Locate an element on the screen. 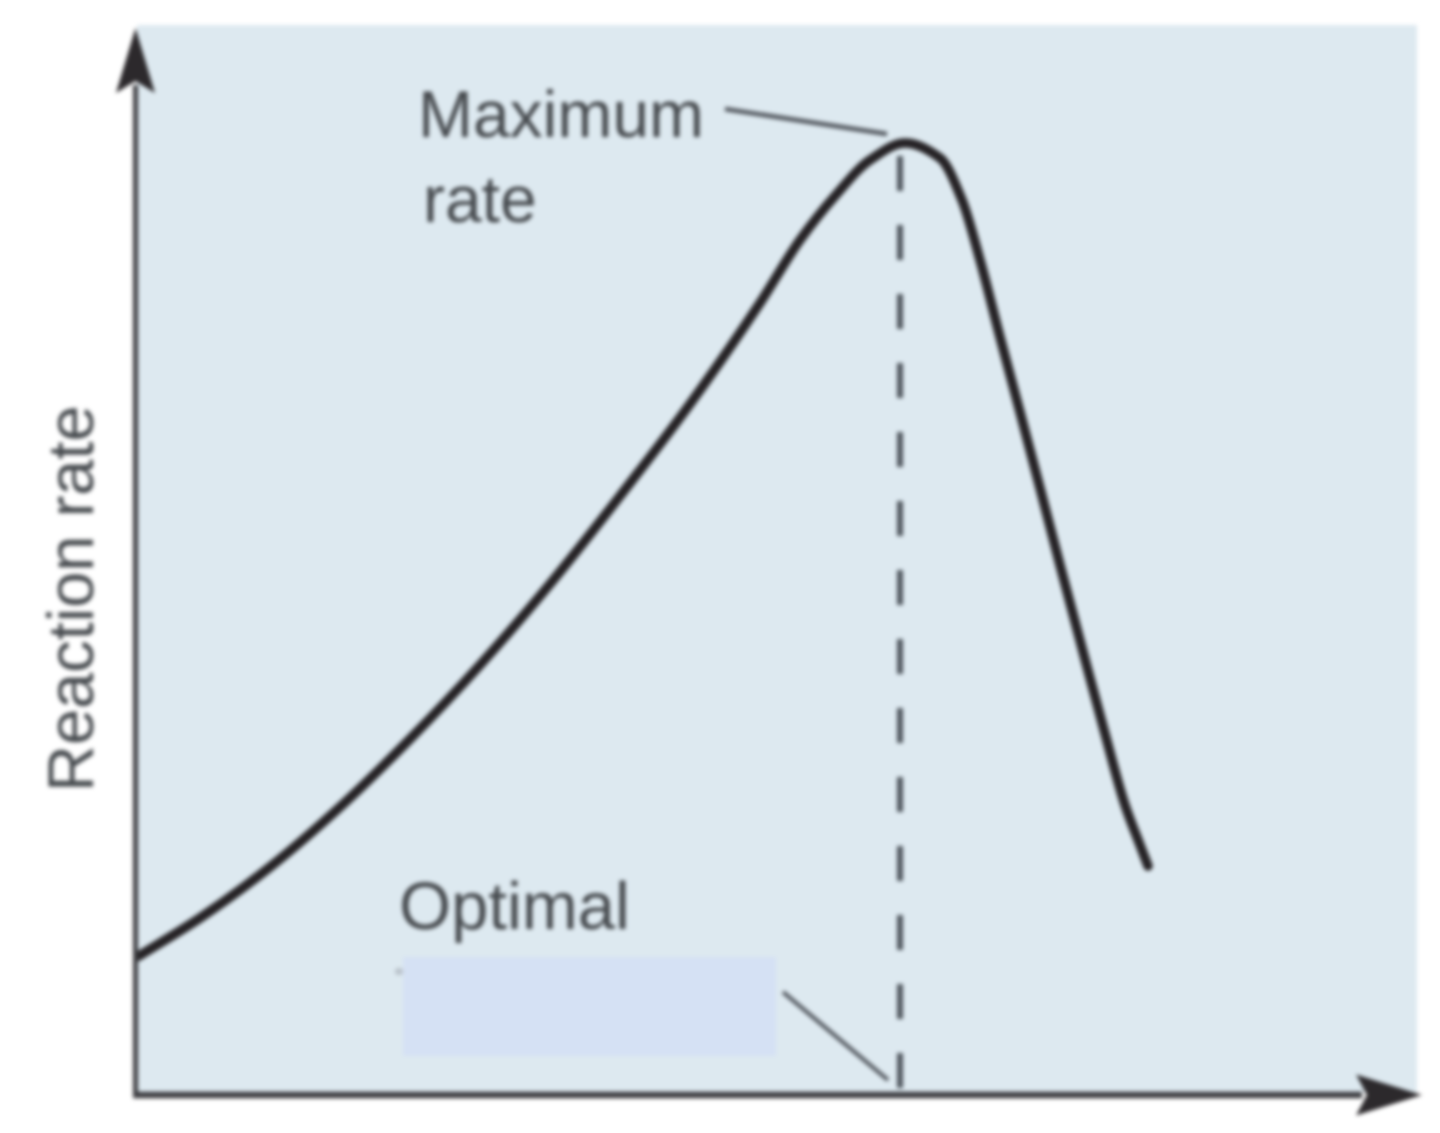 Image resolution: width=1440 pixels, height=1133 pixels. svg-text: Reaction rate is located at coordinates (70, 598).